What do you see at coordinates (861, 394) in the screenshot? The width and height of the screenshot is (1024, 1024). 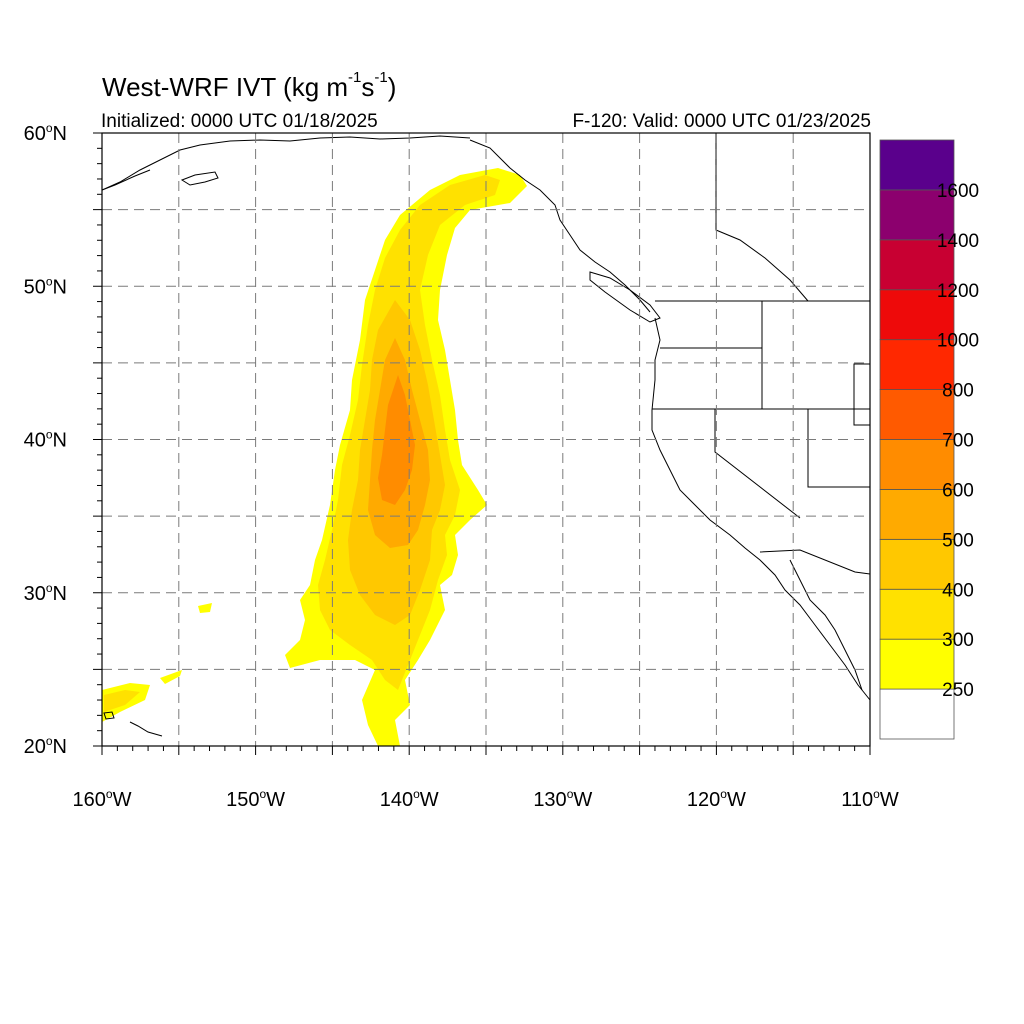 I see `wy-border` at bounding box center [861, 394].